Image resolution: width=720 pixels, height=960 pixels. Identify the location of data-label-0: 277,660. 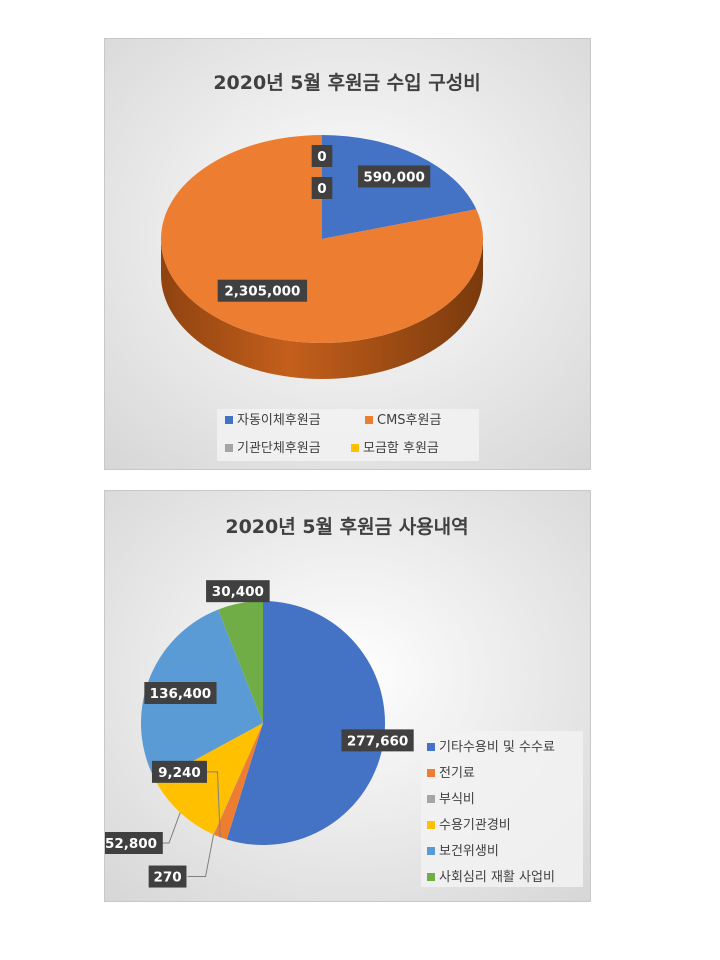
(377, 740).